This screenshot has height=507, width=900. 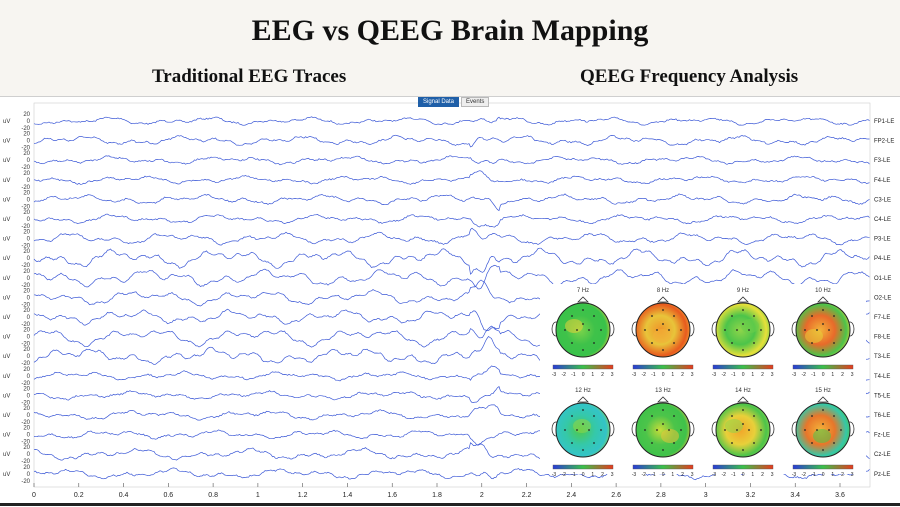 What do you see at coordinates (882, 220) in the screenshot?
I see `channel-label: C4-LE` at bounding box center [882, 220].